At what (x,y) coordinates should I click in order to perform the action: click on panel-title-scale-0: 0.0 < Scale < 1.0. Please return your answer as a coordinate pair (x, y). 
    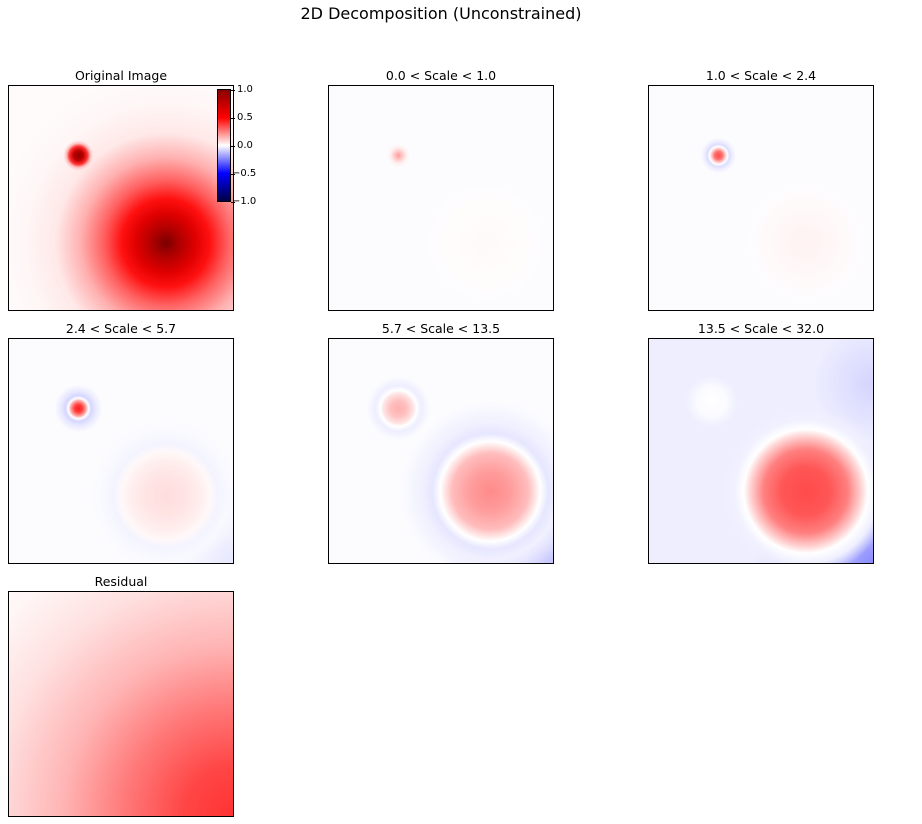
    Looking at the image, I should click on (441, 75).